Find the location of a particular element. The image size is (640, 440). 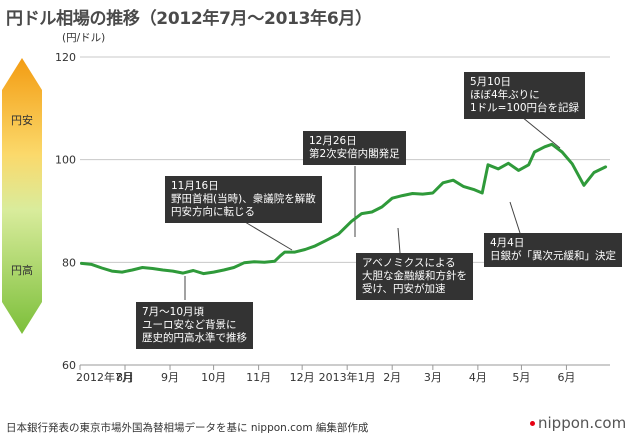

y-tick-labels: 60 80 100 120 is located at coordinates (65, 211).